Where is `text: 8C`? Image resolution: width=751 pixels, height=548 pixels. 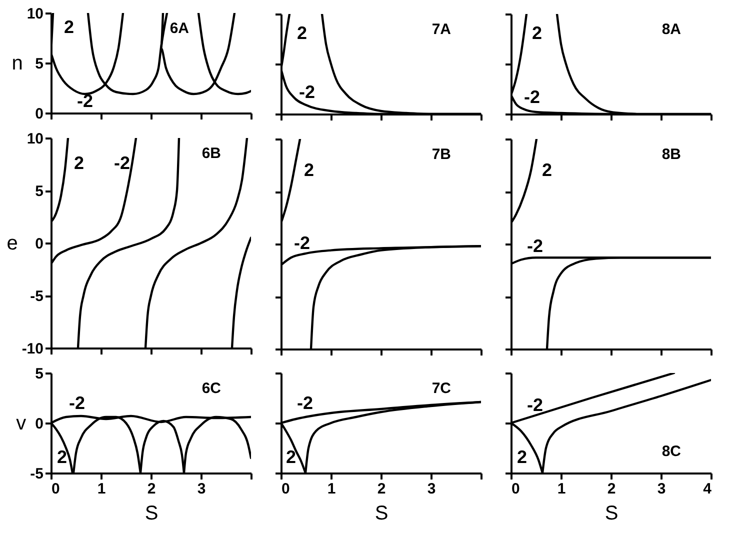 text: 8C is located at coordinates (672, 451).